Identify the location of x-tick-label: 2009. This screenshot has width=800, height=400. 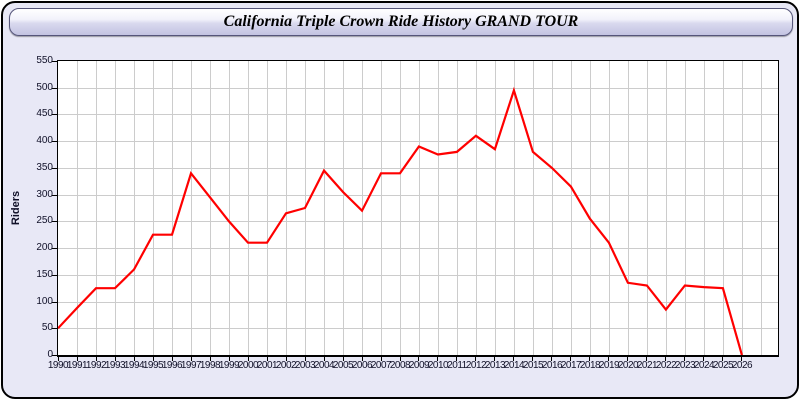
(419, 365).